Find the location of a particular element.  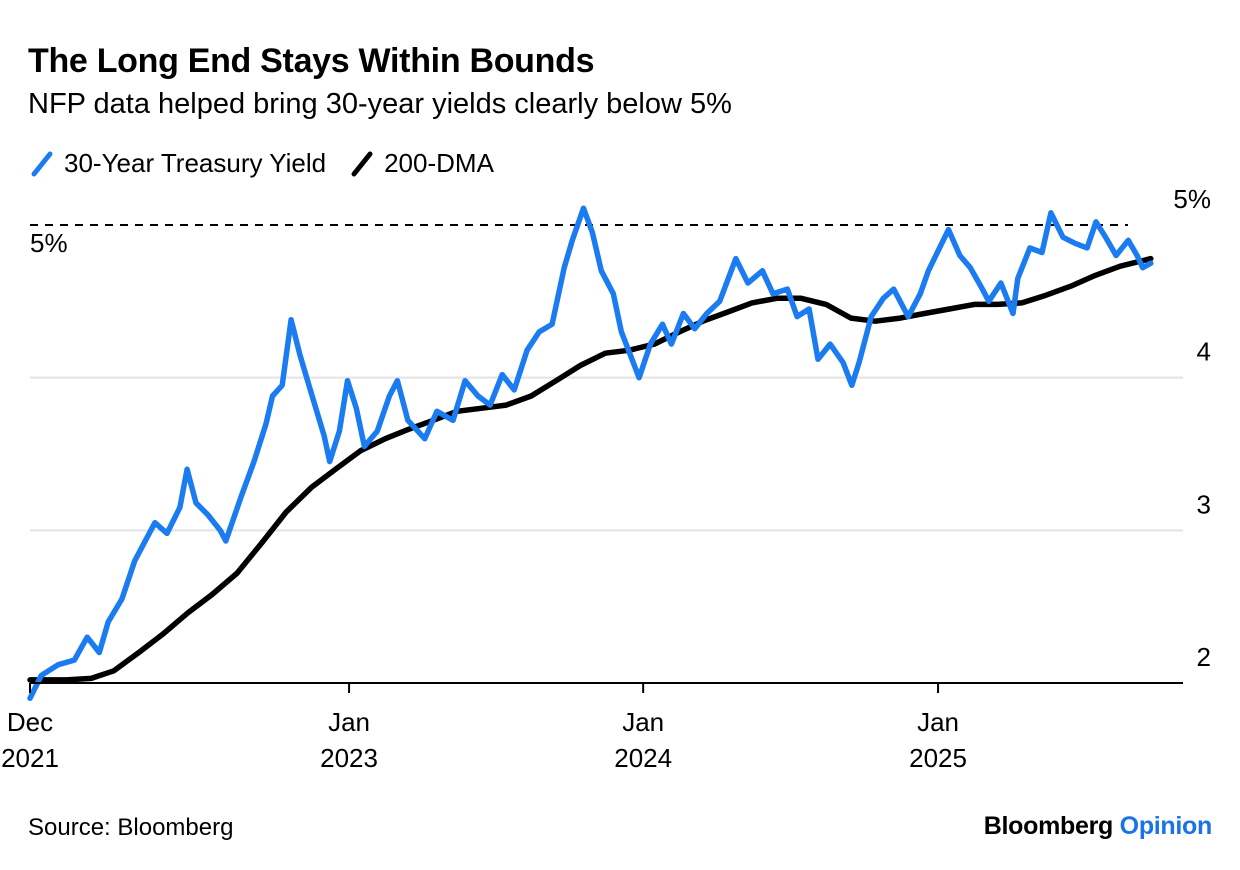

y-tick-label-3: 3 is located at coordinates (1204, 504).